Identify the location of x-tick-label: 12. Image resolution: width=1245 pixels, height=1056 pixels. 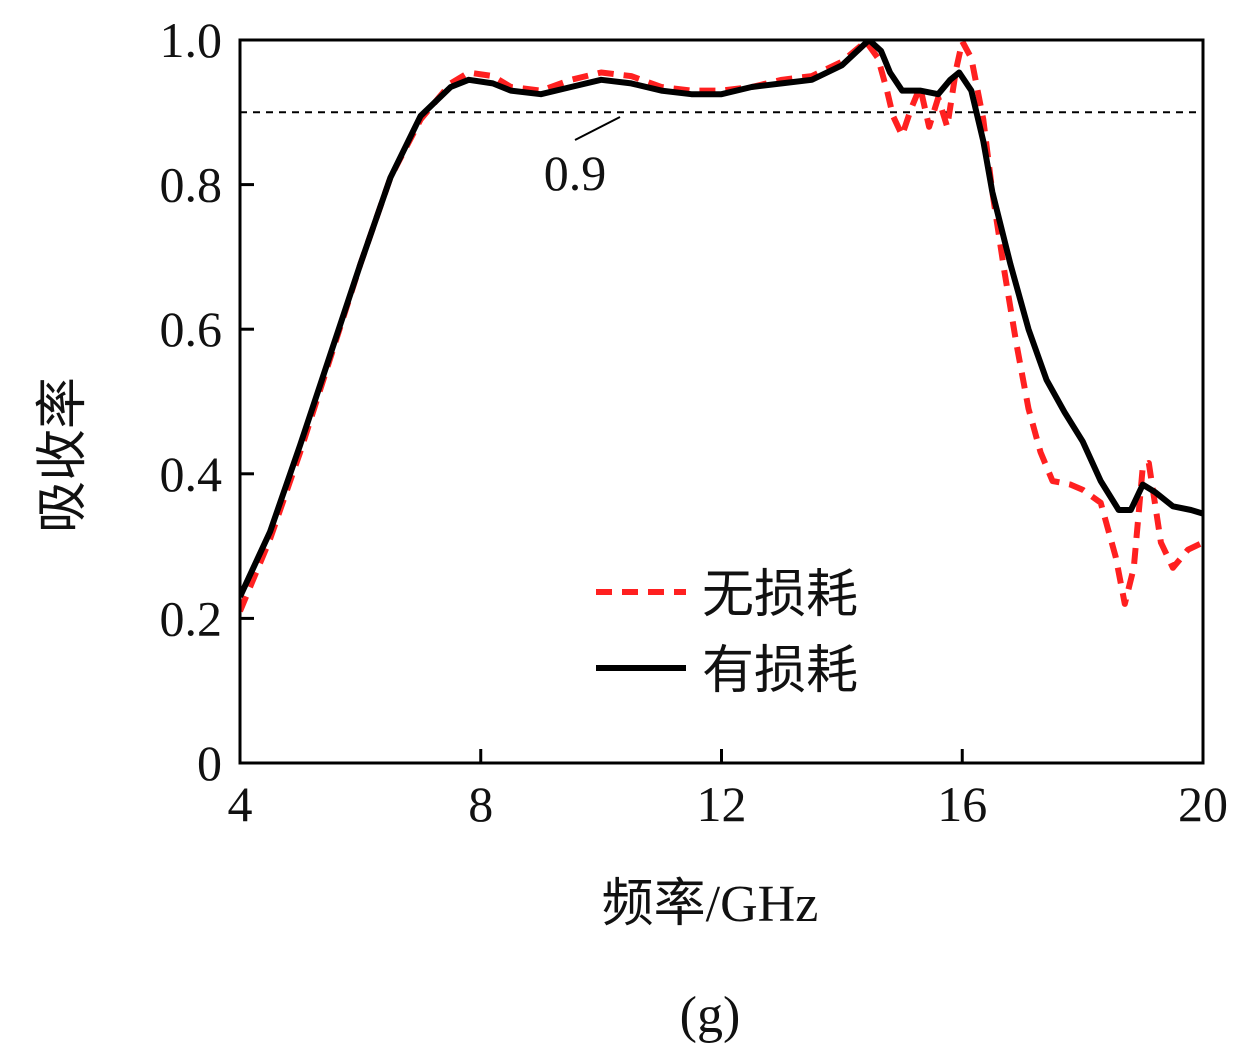
(722, 804).